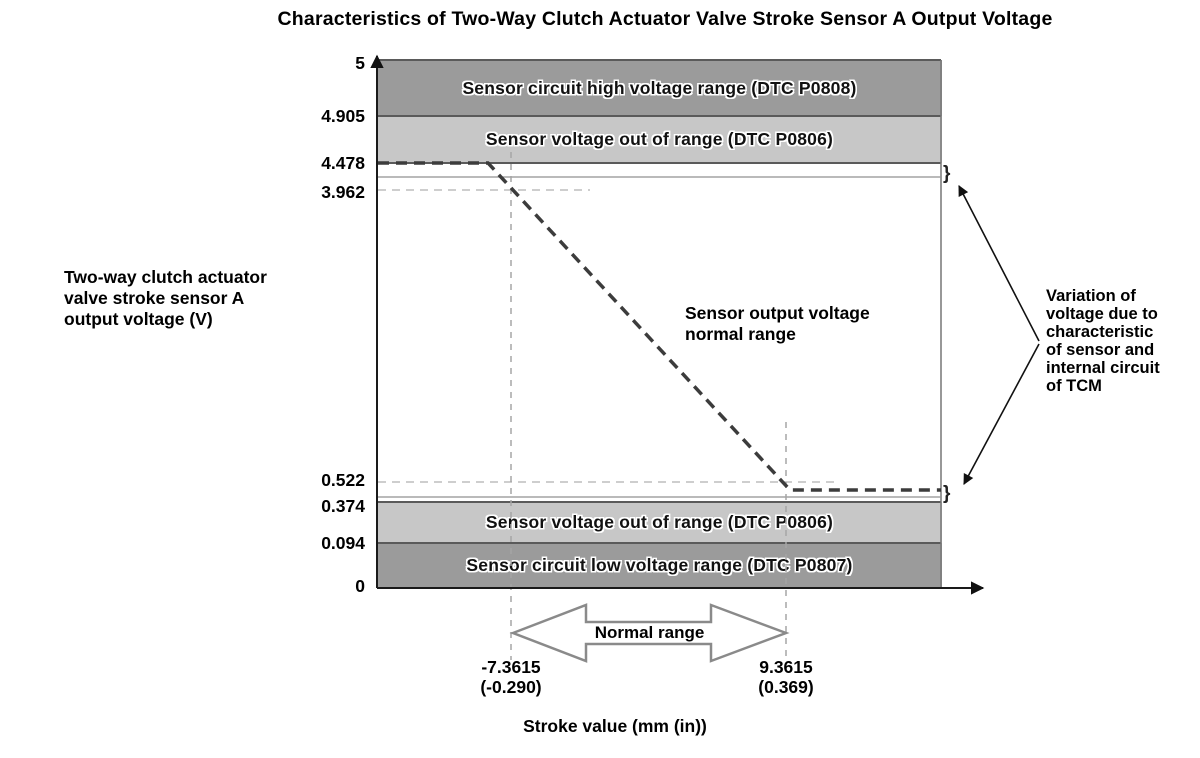 The image size is (1200, 758). Describe the element at coordinates (343, 480) in the screenshot. I see `y-tick-0522: 0.522` at that location.